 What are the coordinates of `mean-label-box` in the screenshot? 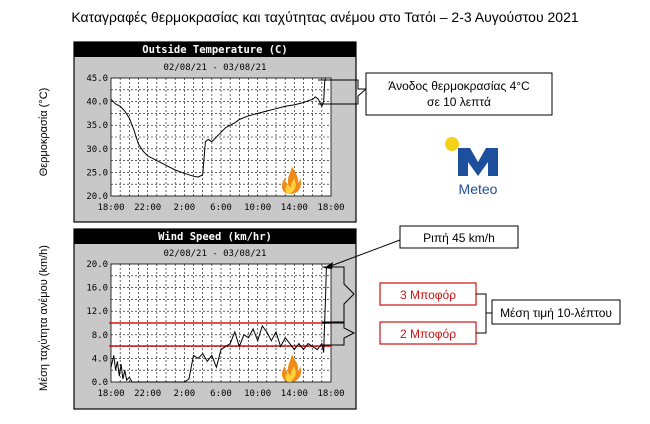 It's located at (556, 312).